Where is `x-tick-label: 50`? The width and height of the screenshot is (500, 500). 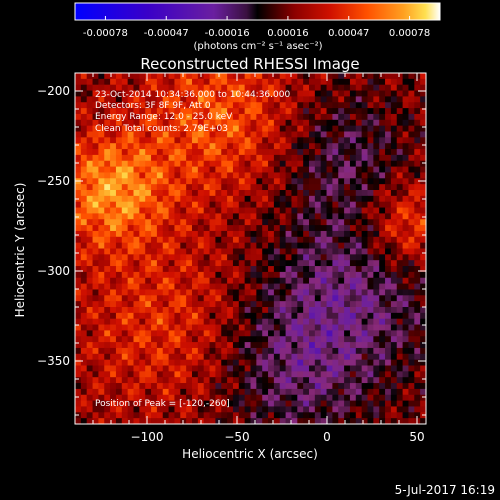
x-tick-label: 50 is located at coordinates (416, 437).